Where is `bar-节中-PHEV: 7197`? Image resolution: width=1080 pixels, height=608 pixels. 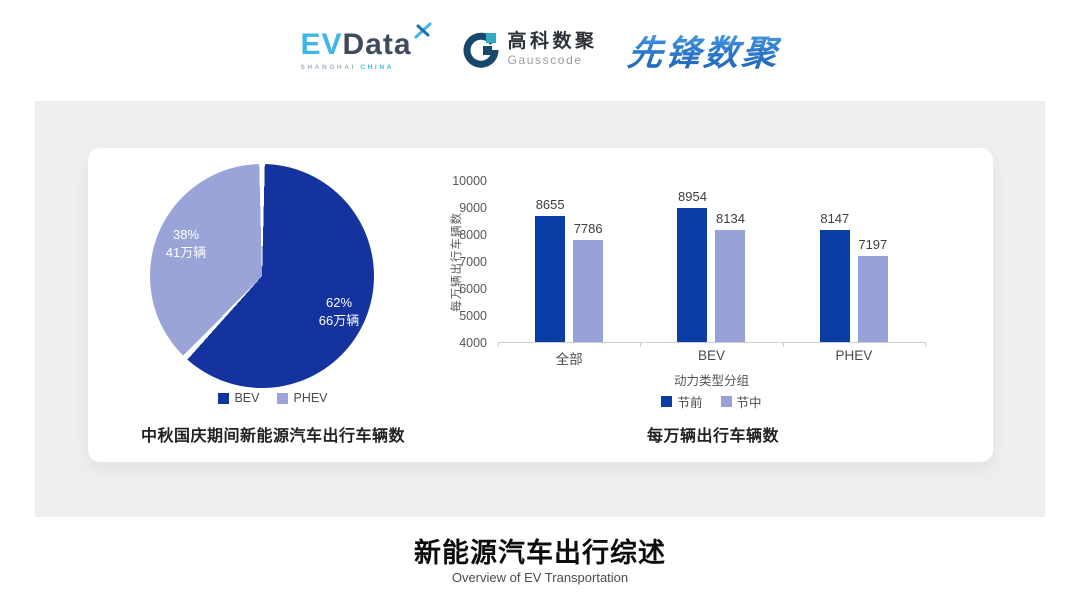
bar-节中-PHEV: 7197 is located at coordinates (872, 289).